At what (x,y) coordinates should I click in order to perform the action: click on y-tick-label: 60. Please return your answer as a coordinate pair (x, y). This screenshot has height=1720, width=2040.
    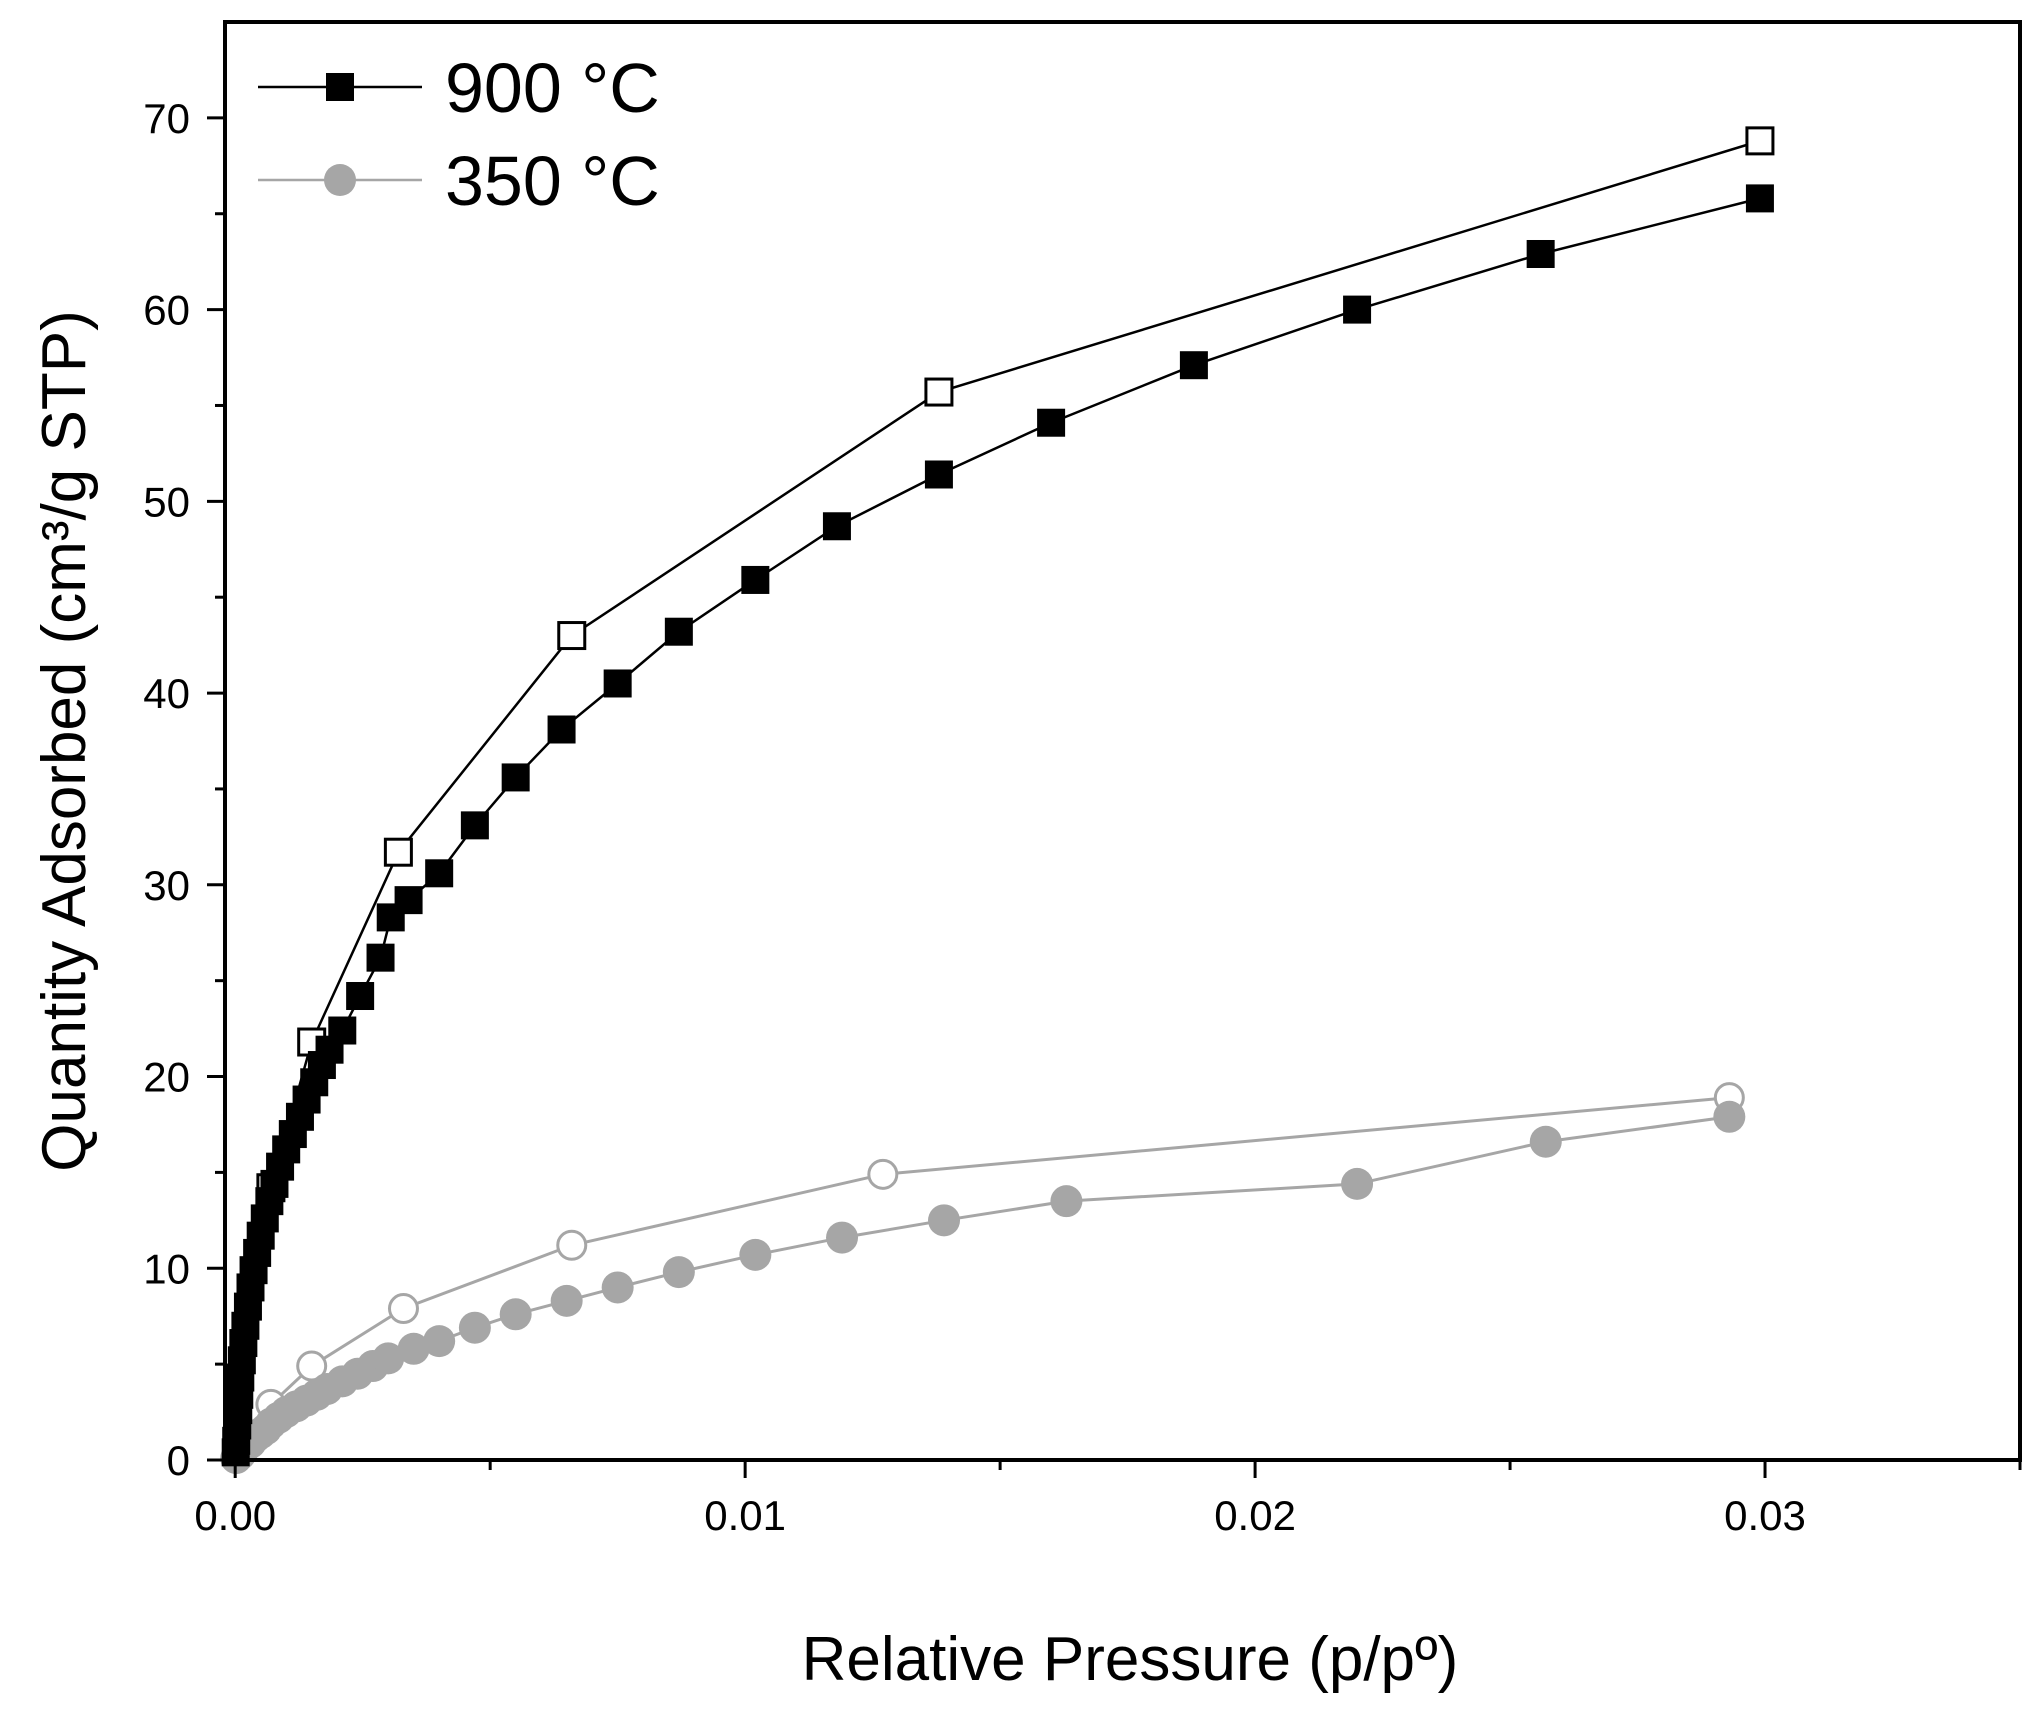
    Looking at the image, I should click on (166, 310).